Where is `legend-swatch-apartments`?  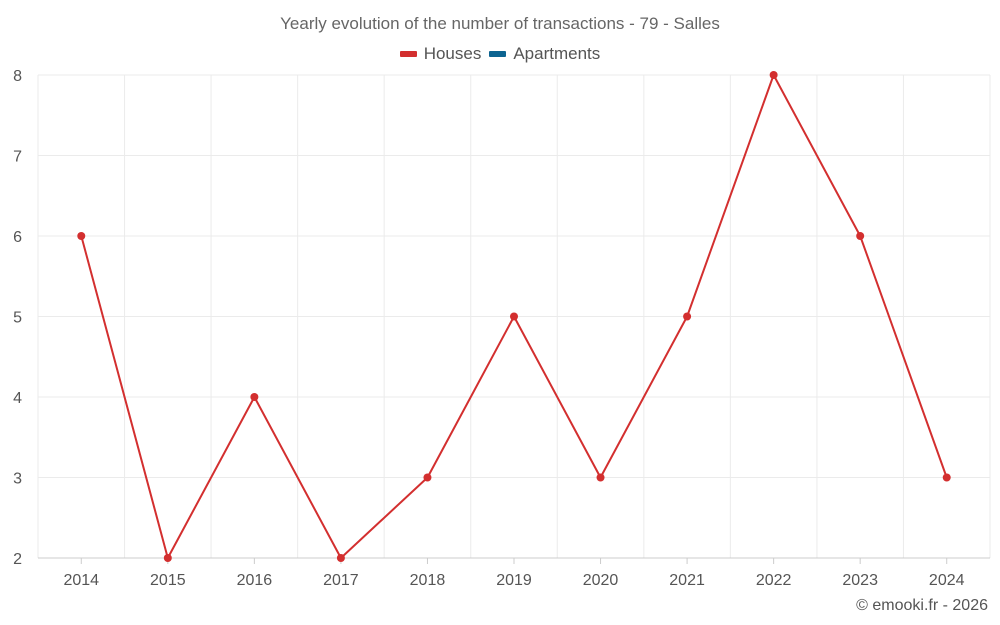 legend-swatch-apartments is located at coordinates (498, 54).